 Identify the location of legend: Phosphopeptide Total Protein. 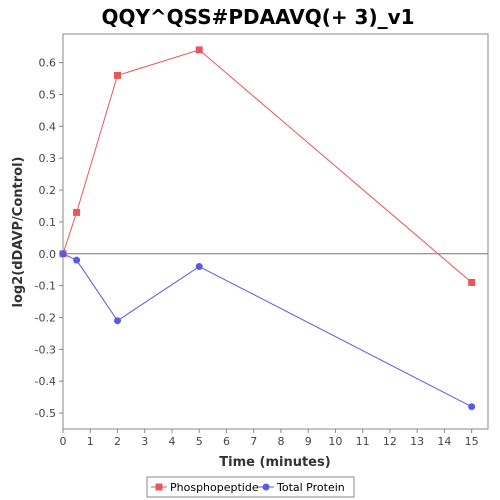
(250, 487).